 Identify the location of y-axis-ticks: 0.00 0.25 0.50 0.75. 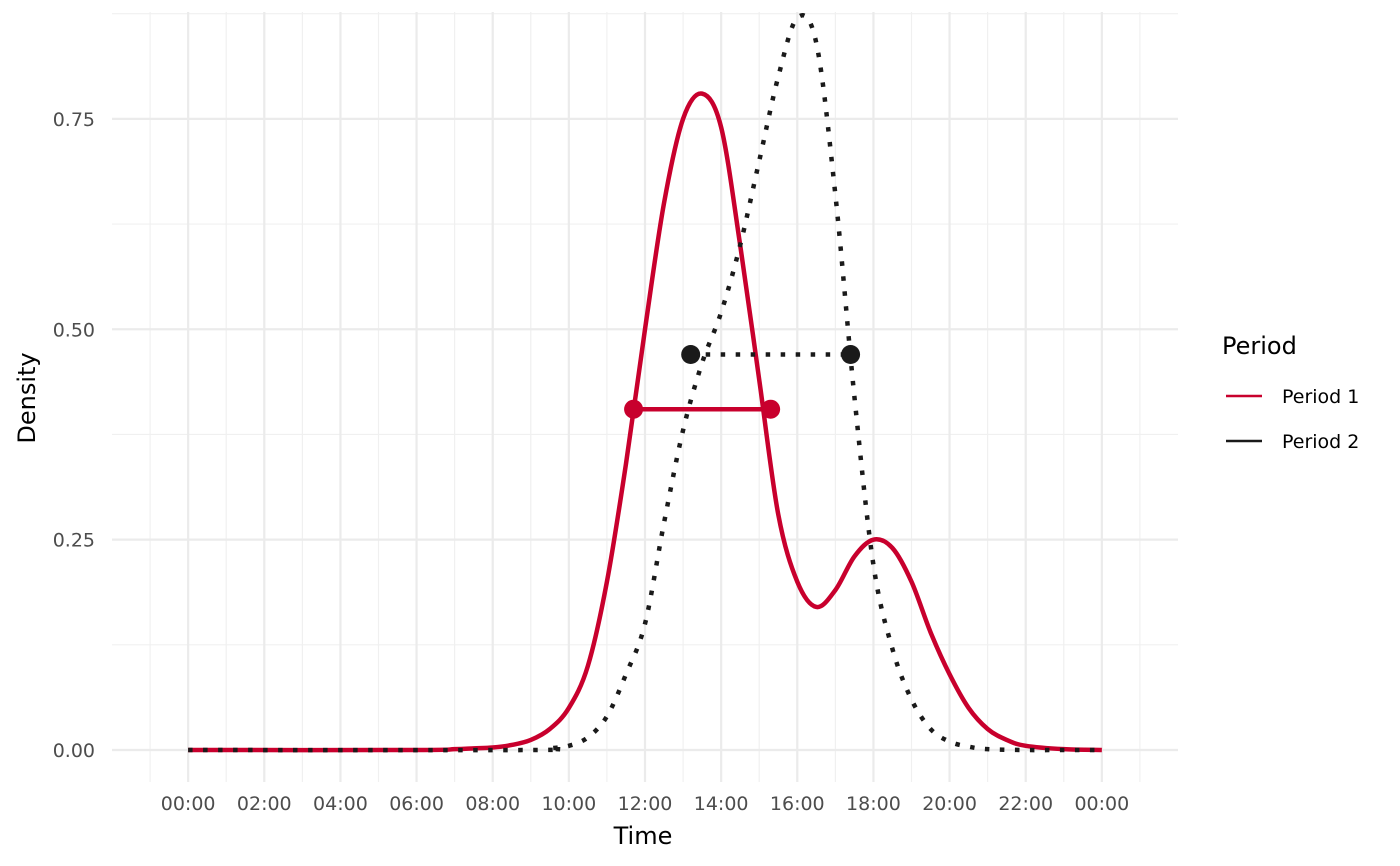
(74, 435).